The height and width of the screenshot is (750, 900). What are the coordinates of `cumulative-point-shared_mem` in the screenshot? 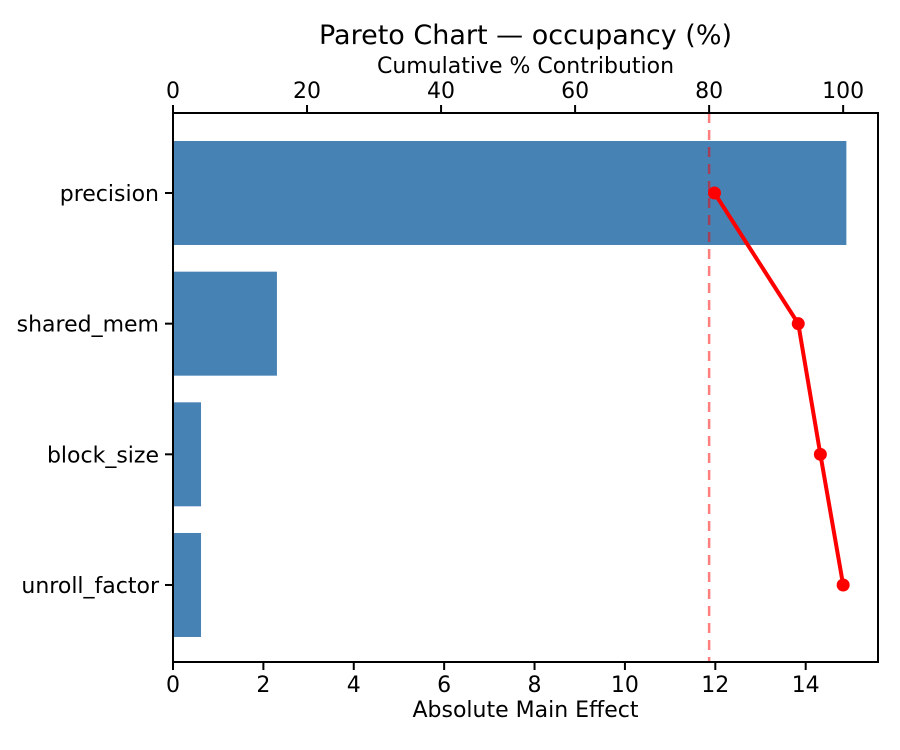 It's located at (798, 324).